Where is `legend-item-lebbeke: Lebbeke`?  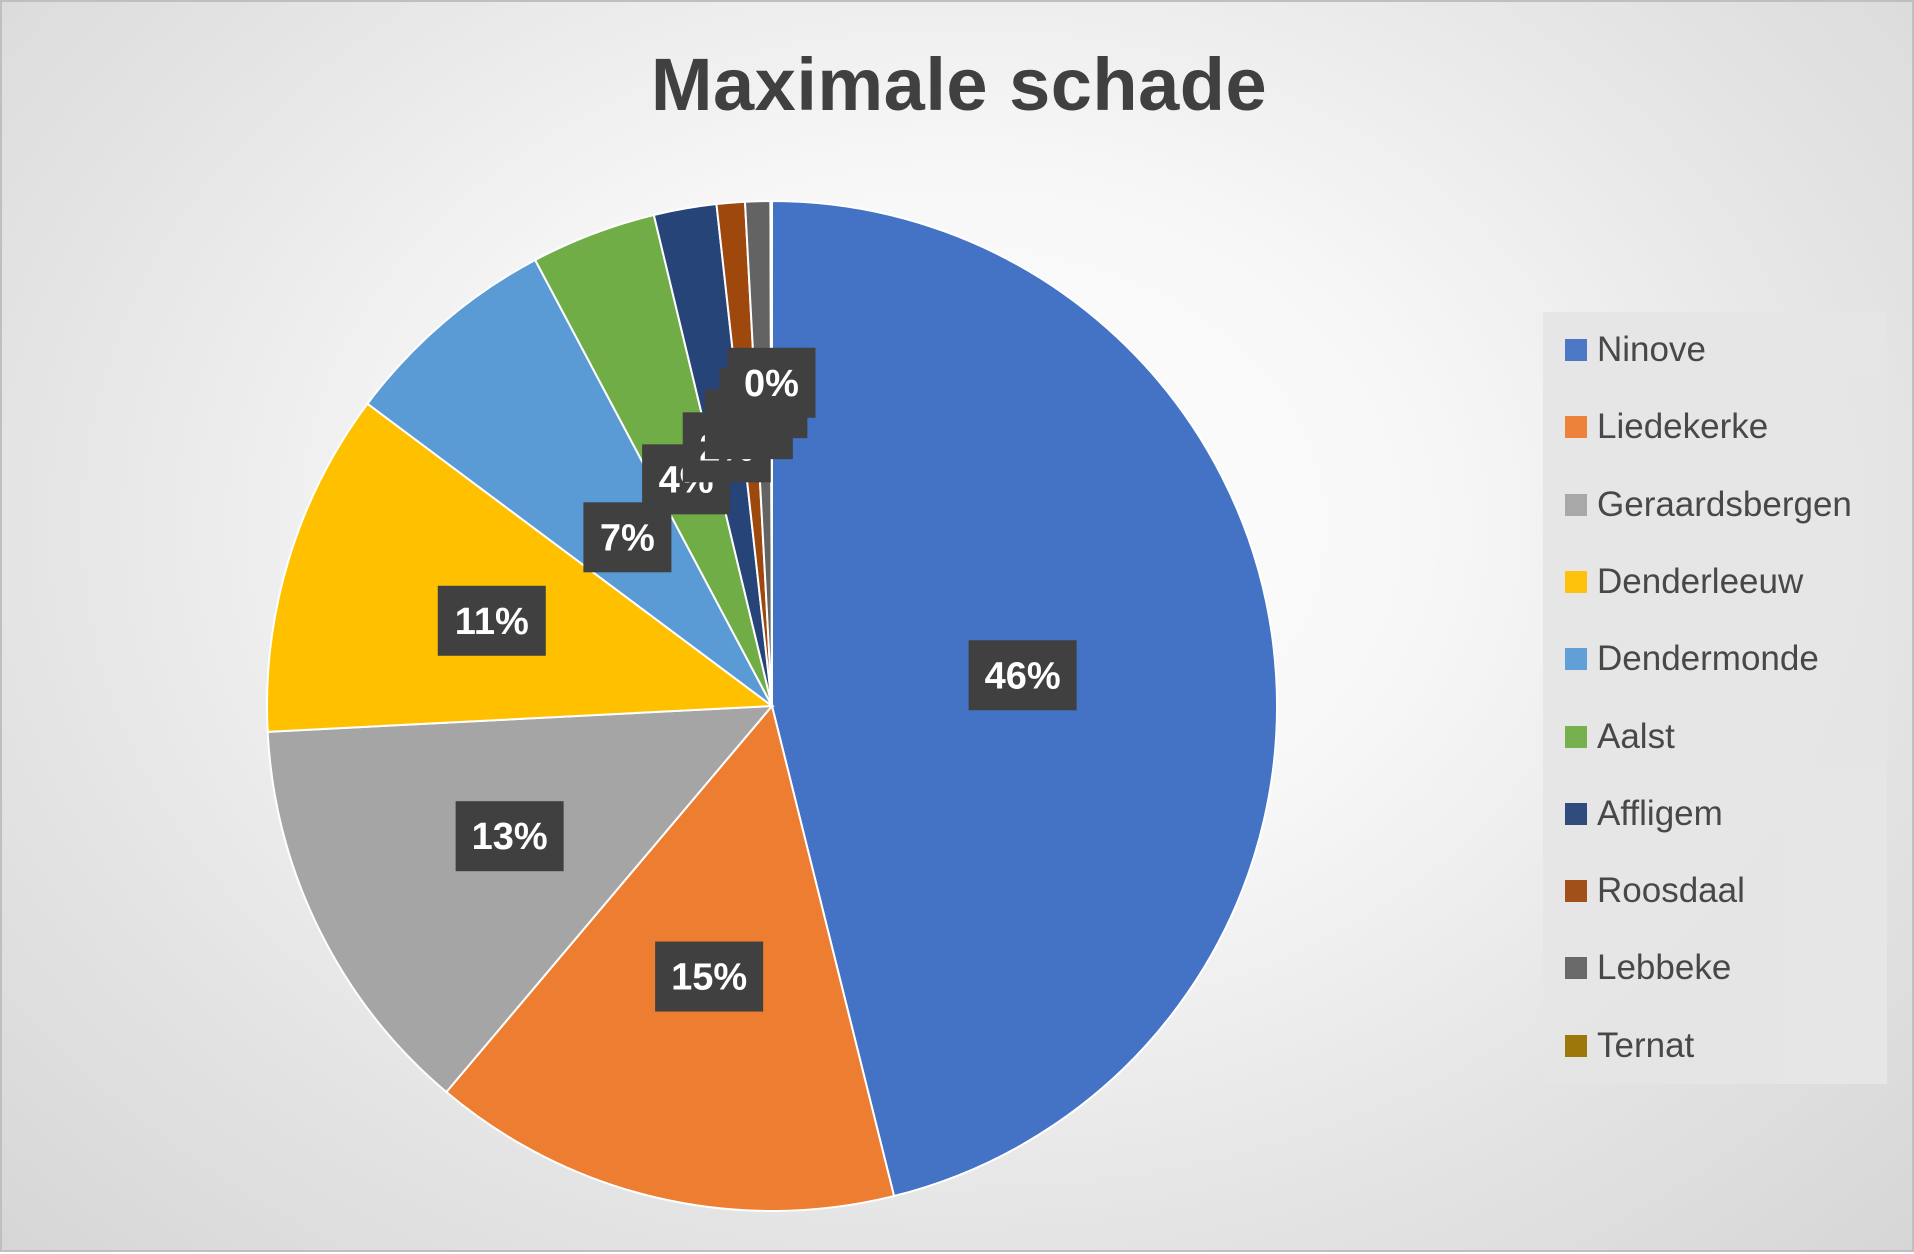 legend-item-lebbeke: Lebbeke is located at coordinates (1648, 968).